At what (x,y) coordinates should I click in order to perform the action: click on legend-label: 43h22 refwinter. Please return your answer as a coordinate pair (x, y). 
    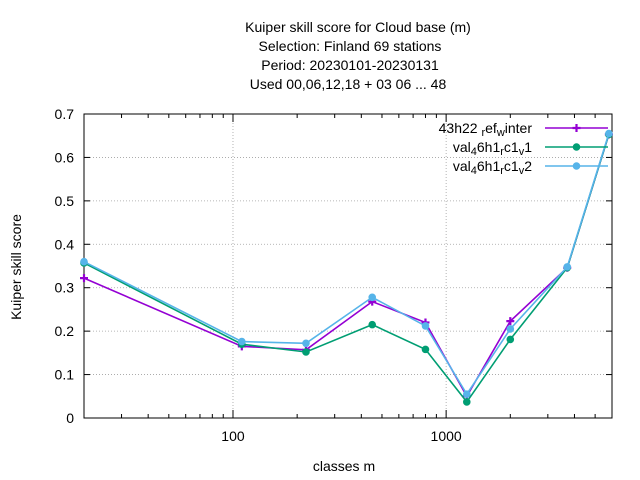
    Looking at the image, I should click on (486, 129).